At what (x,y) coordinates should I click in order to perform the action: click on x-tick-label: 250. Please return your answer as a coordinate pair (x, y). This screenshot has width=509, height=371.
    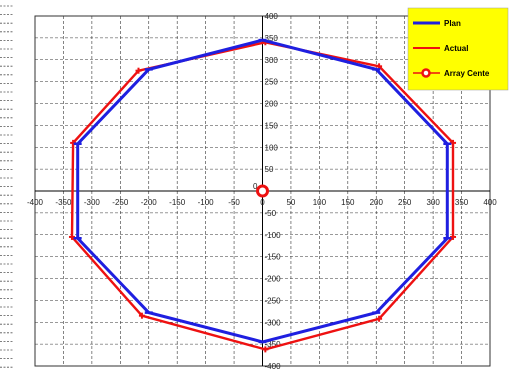
    Looking at the image, I should click on (405, 202).